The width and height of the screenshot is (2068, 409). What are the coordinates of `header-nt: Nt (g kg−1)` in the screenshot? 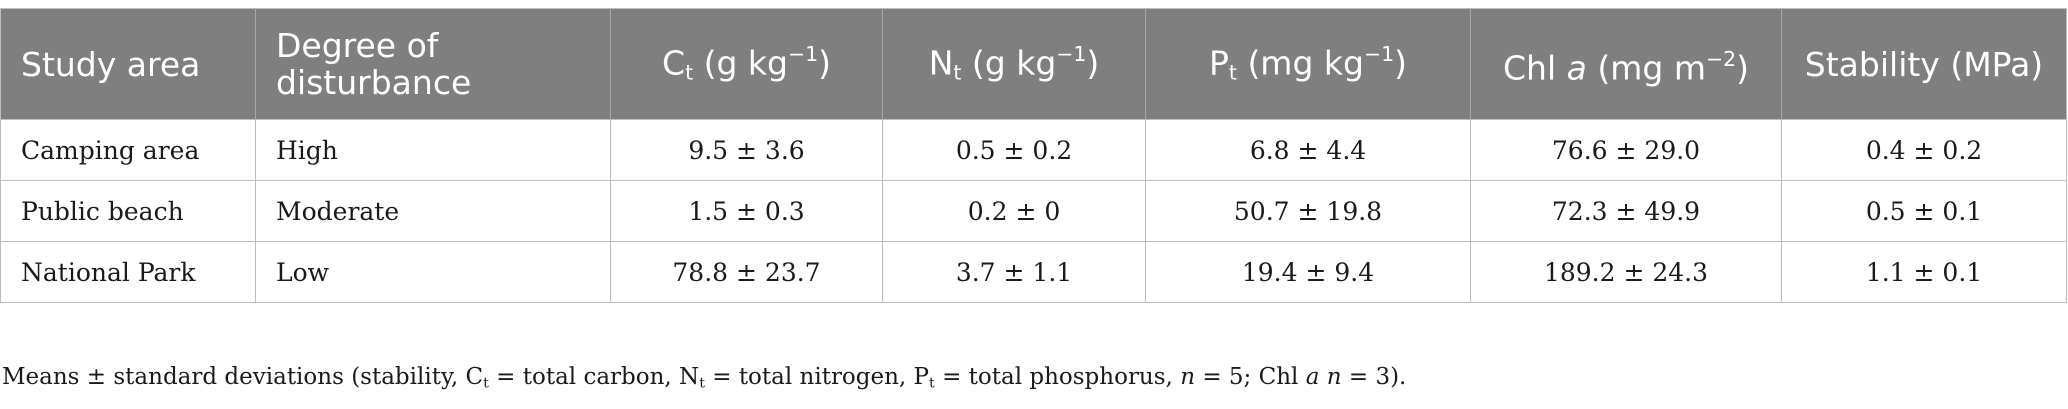 It's located at (1014, 64).